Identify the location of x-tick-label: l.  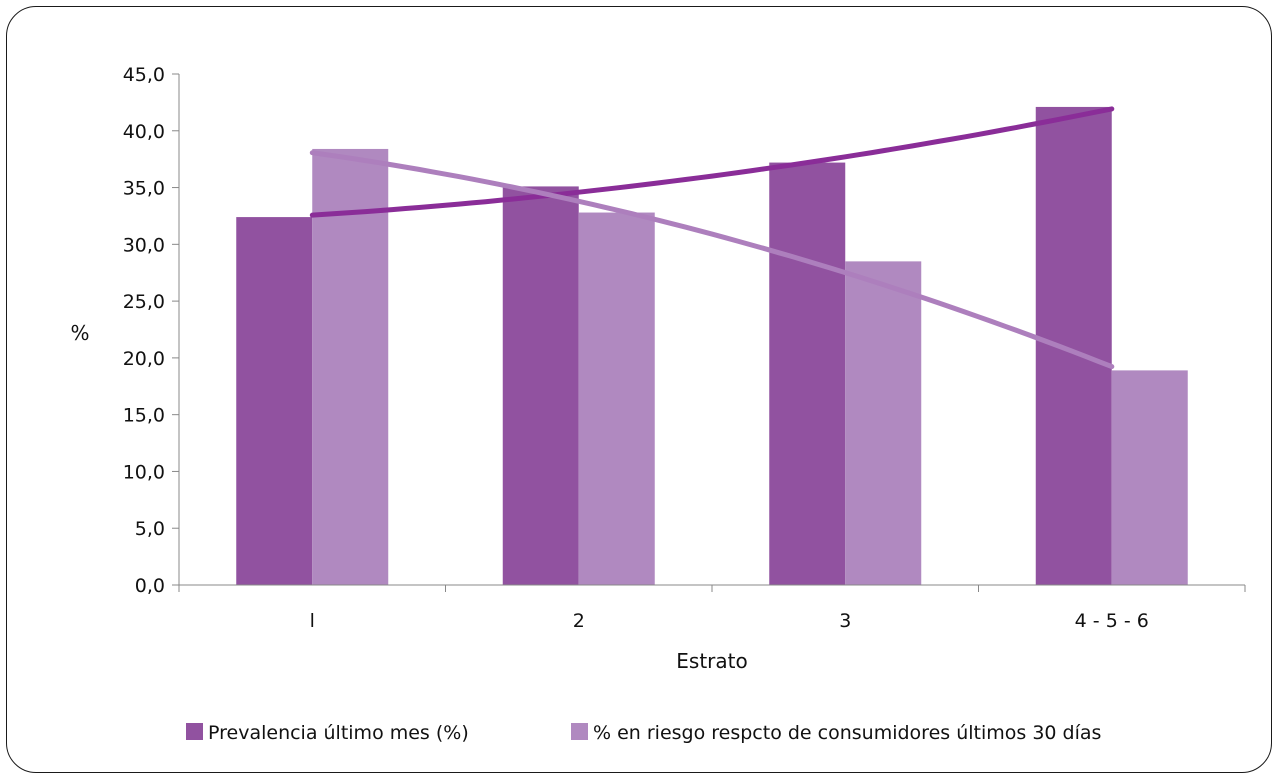
(312, 621).